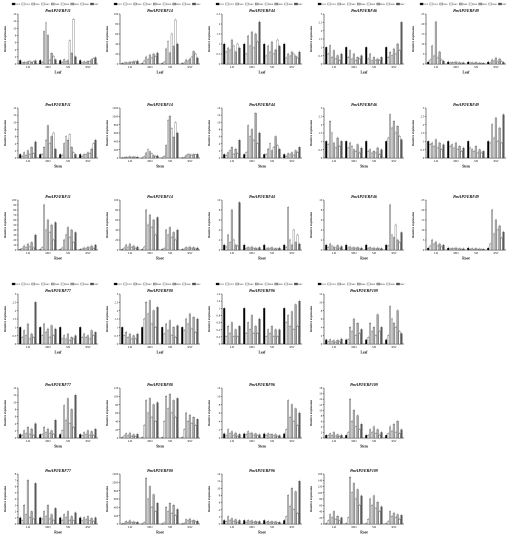 The width and height of the screenshot is (513, 550). Describe the element at coordinates (490, 4) in the screenshot. I see `legend-swatch` at that location.